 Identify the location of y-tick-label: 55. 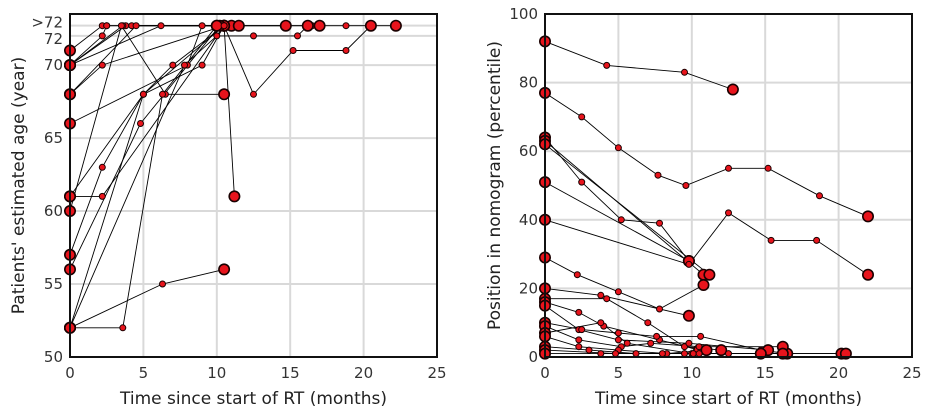
(53, 284).